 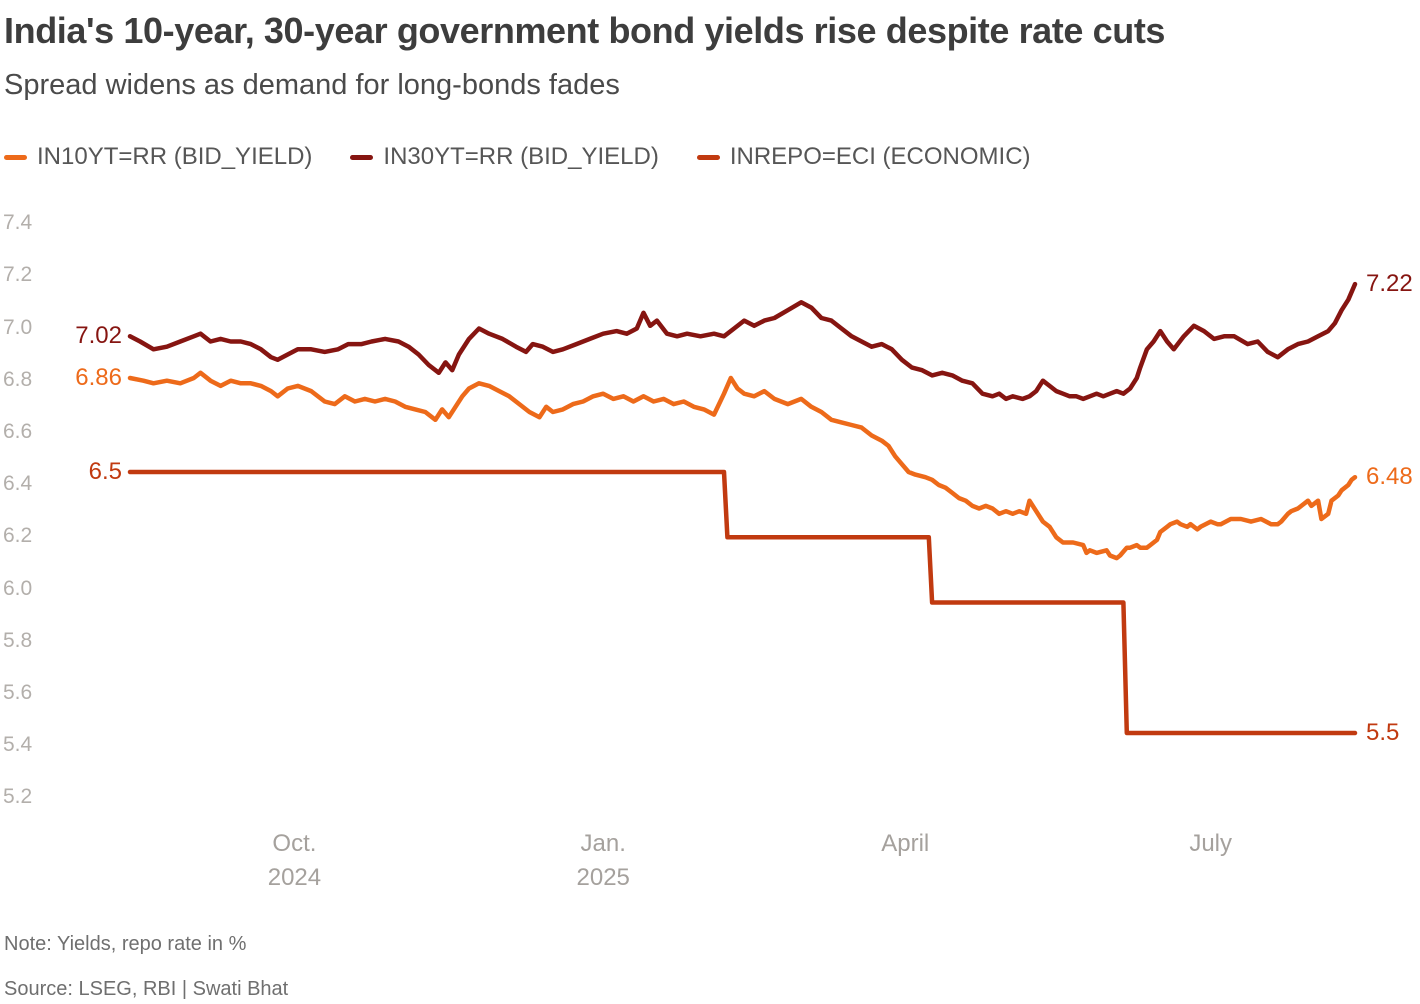 What do you see at coordinates (18, 431) in the screenshot?
I see `y-axis-label: 6.6` at bounding box center [18, 431].